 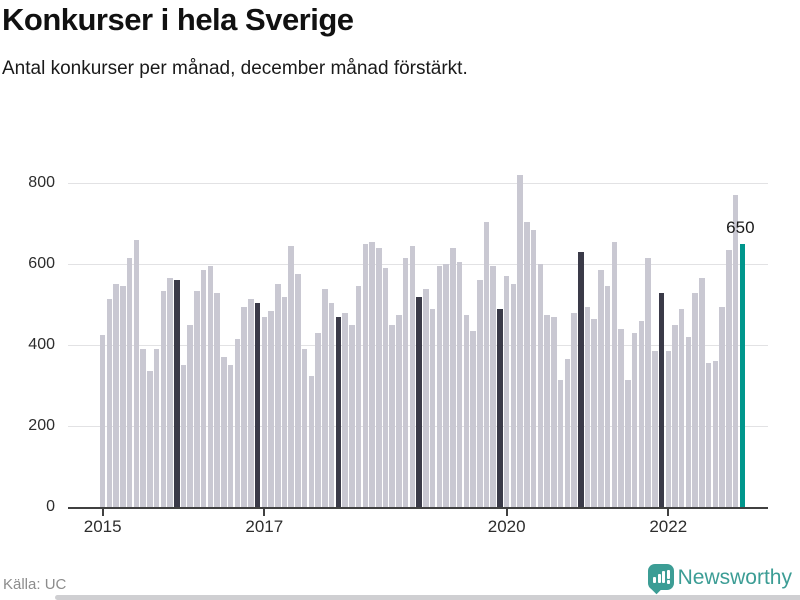 What do you see at coordinates (264, 526) in the screenshot?
I see `x-axis-label: 2017` at bounding box center [264, 526].